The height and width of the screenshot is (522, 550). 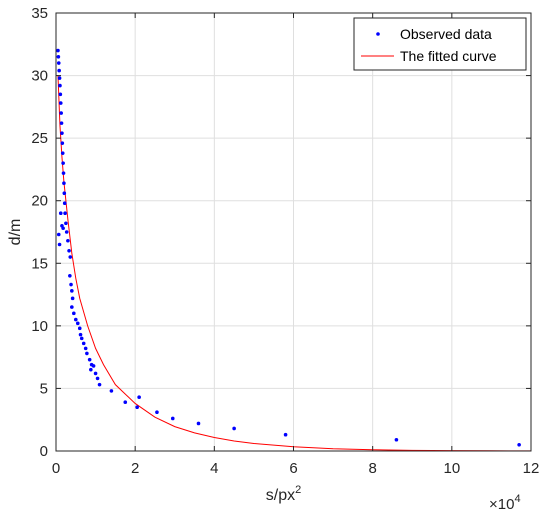 I want to click on legend: Observed data The fitted curve, so click(x=440, y=44).